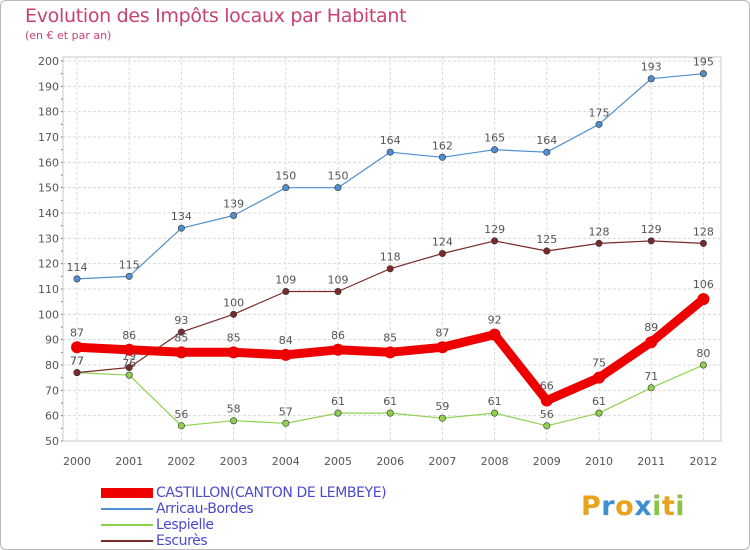 The height and width of the screenshot is (550, 750). I want to click on x-tick-label: 2001, so click(129, 461).